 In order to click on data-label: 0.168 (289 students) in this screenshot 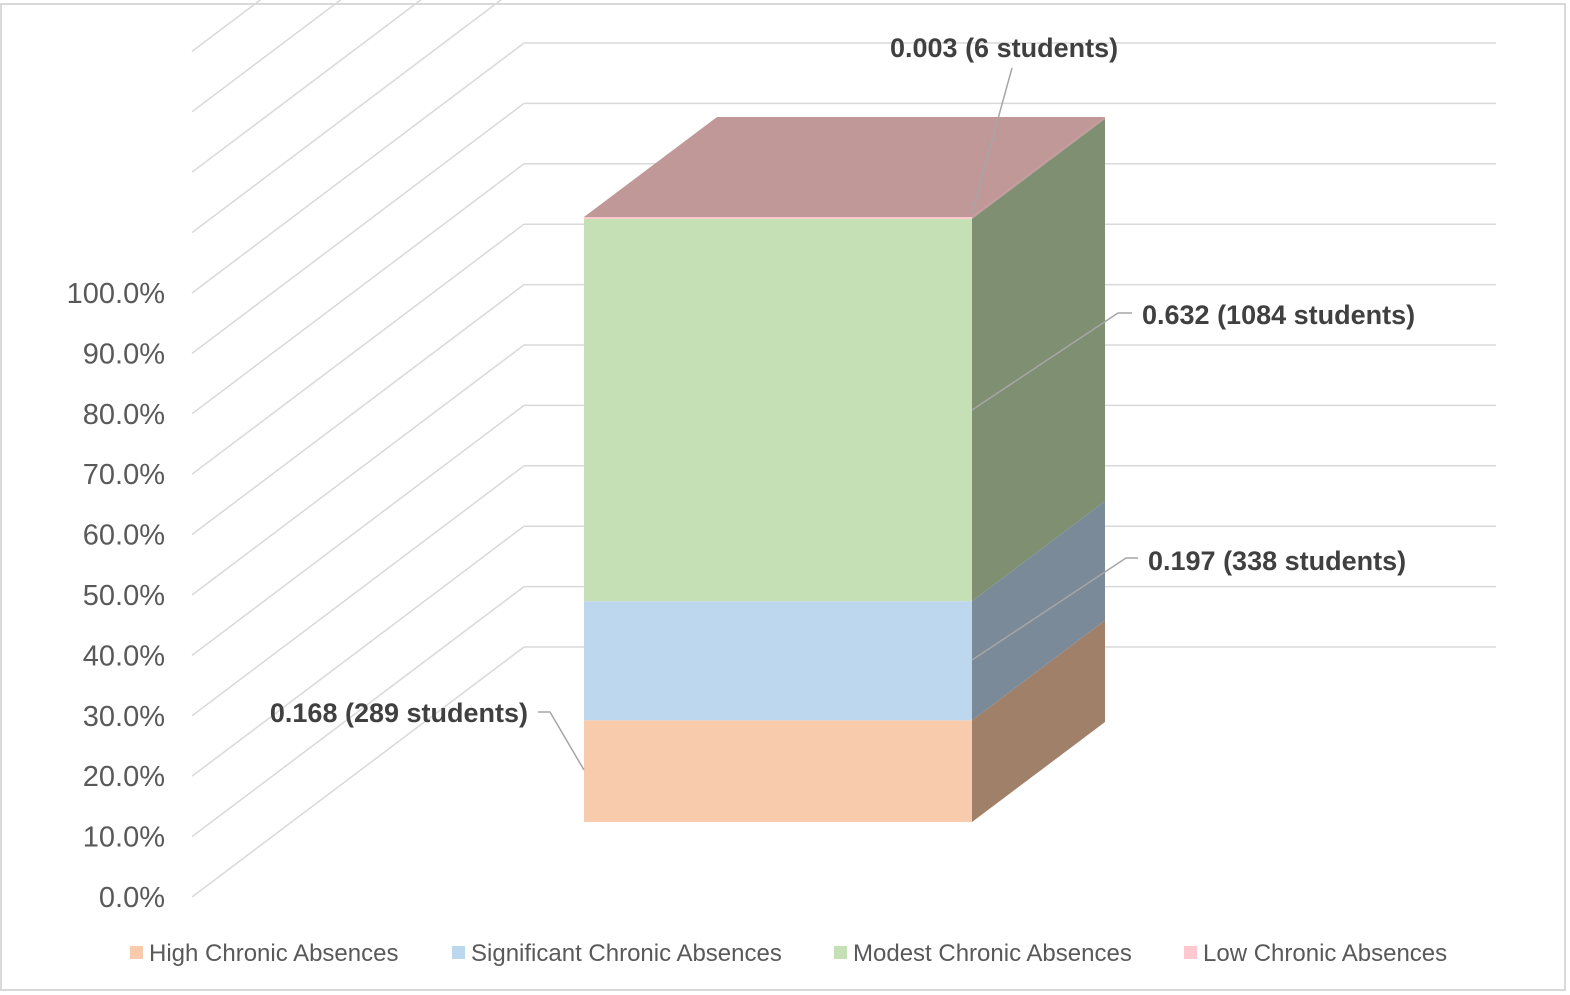, I will do `click(399, 713)`.